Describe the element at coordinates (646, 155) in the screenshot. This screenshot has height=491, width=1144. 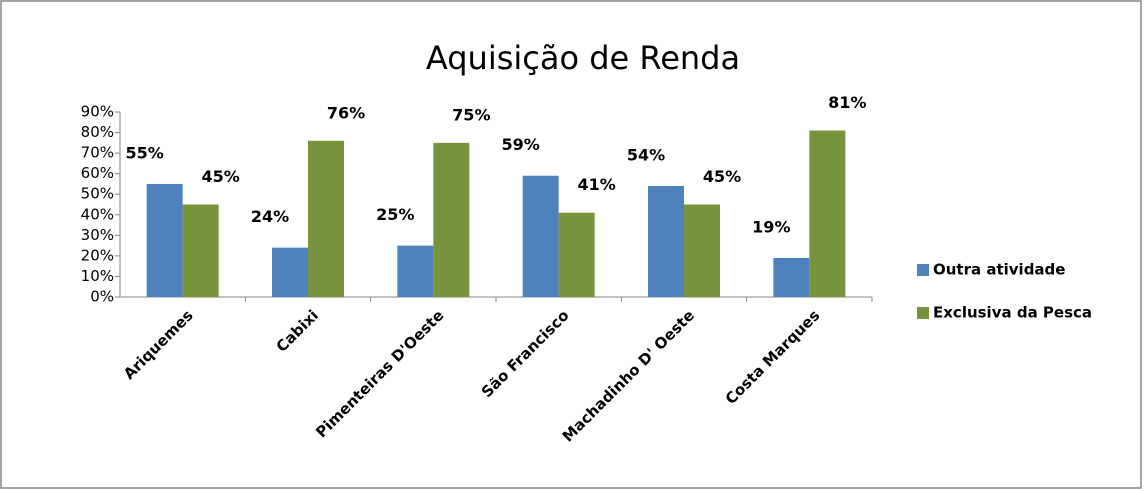
I see `value-label: 54%` at that location.